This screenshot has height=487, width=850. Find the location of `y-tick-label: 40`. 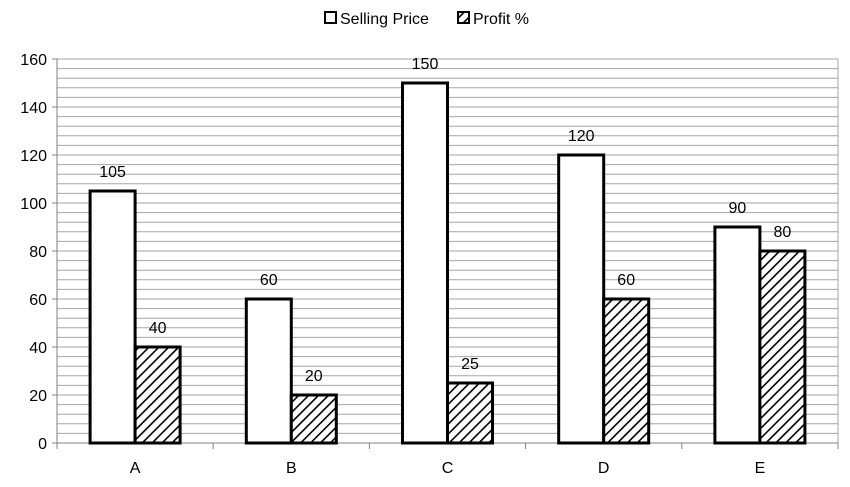

y-tick-label: 40 is located at coordinates (38, 348).